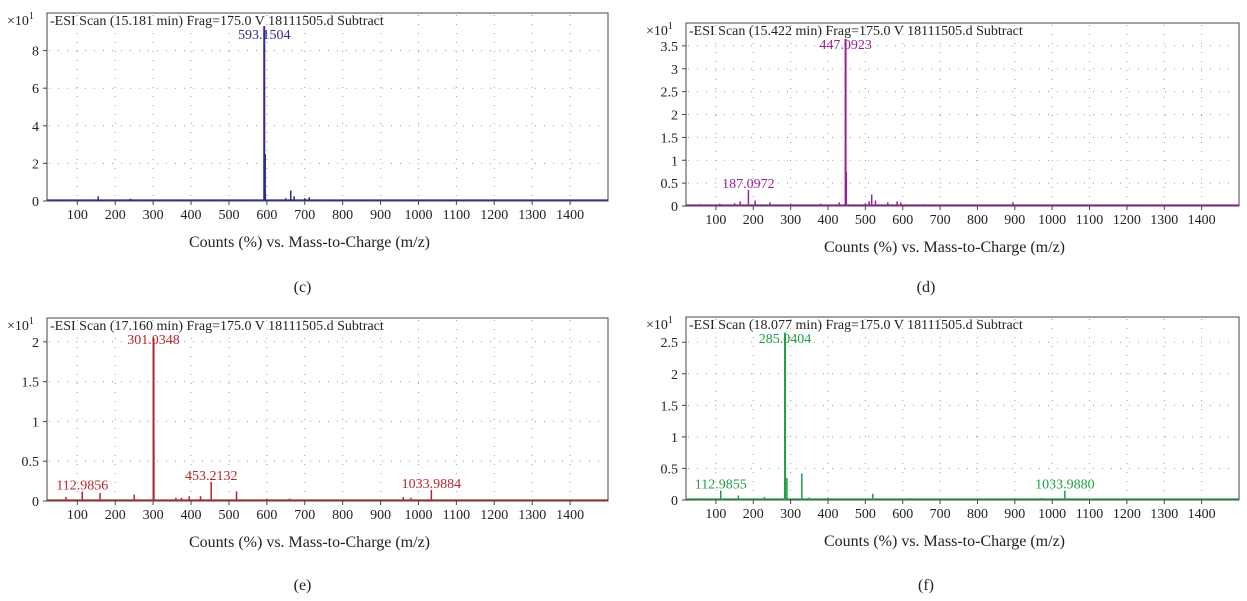 This screenshot has width=1247, height=601. Describe the element at coordinates (35, 89) in the screenshot. I see `y-tick-label: 6` at that location.